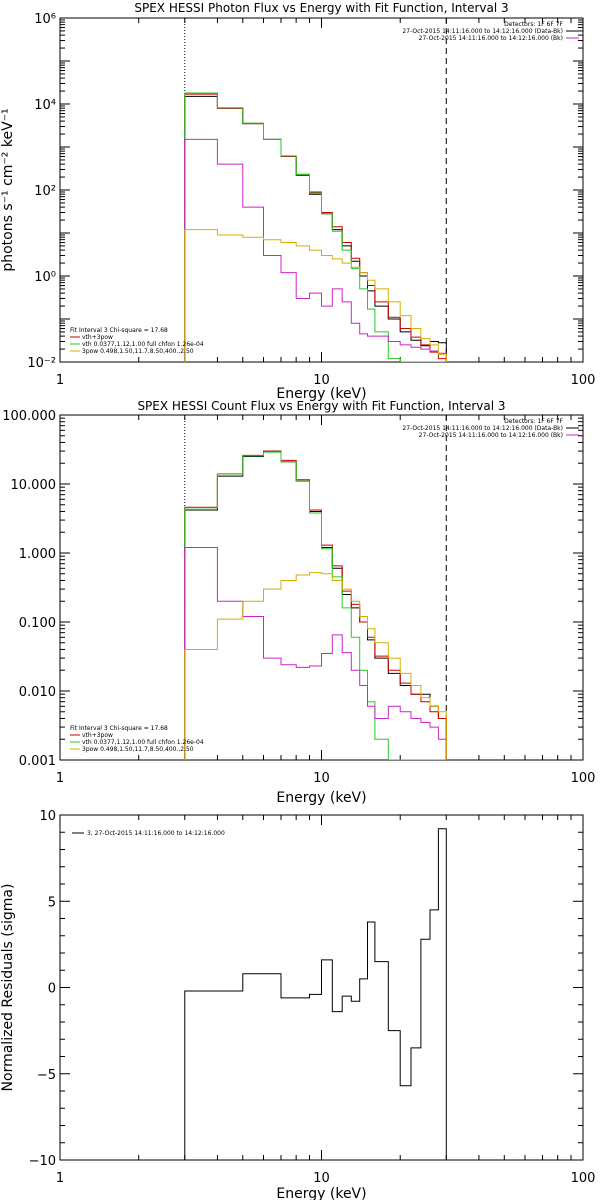 Image resolution: width=600 pixels, height=1200 pixels. I want to click on y-tick-label: 0.100, so click(37, 623).